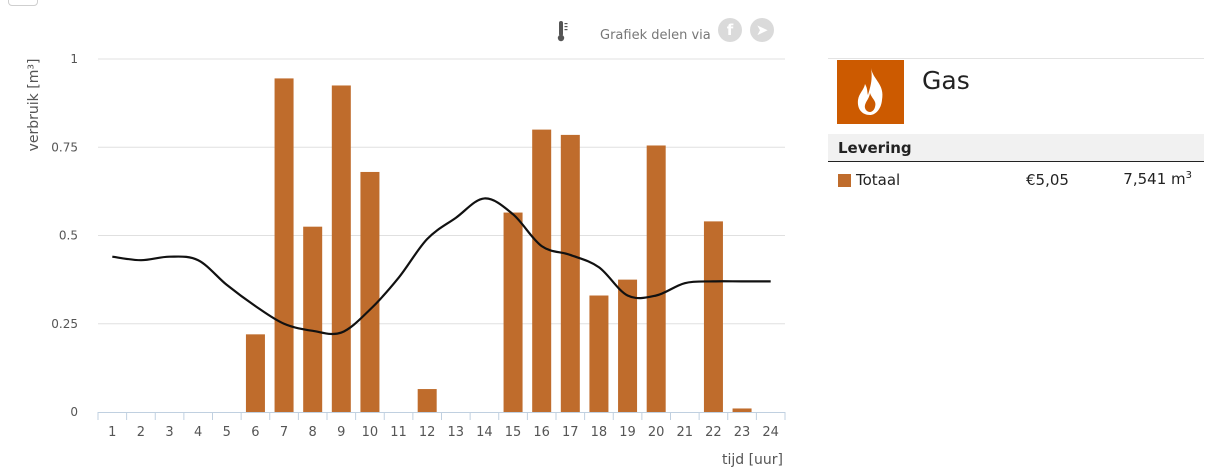  Describe the element at coordinates (34, 105) in the screenshot. I see `y-axis-title: verbruik [m³]` at that location.